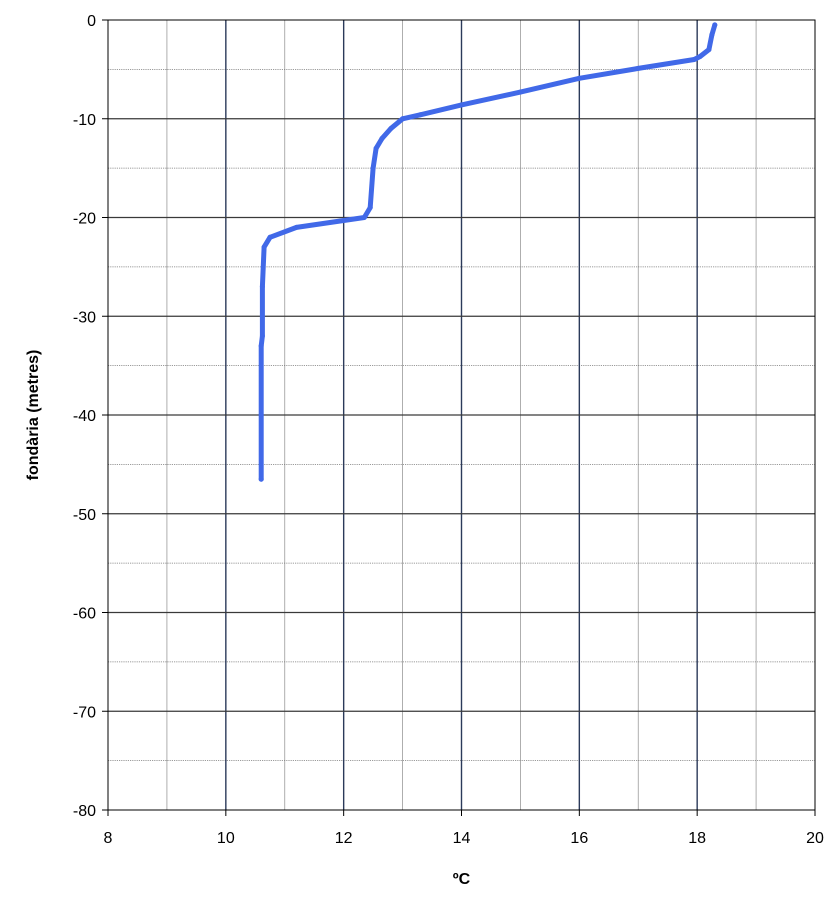  I want to click on y-tick-label: -10, so click(84, 120).